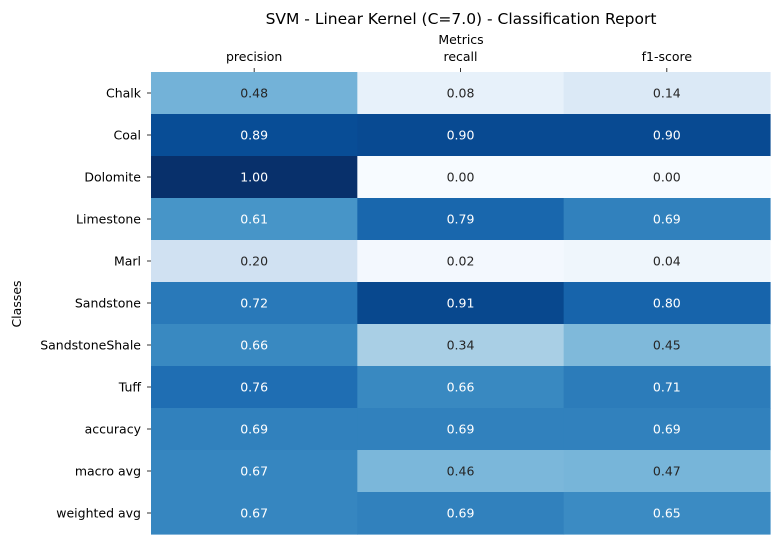 This screenshot has width=781, height=544. I want to click on cell-value-label: 0.65, so click(667, 513).